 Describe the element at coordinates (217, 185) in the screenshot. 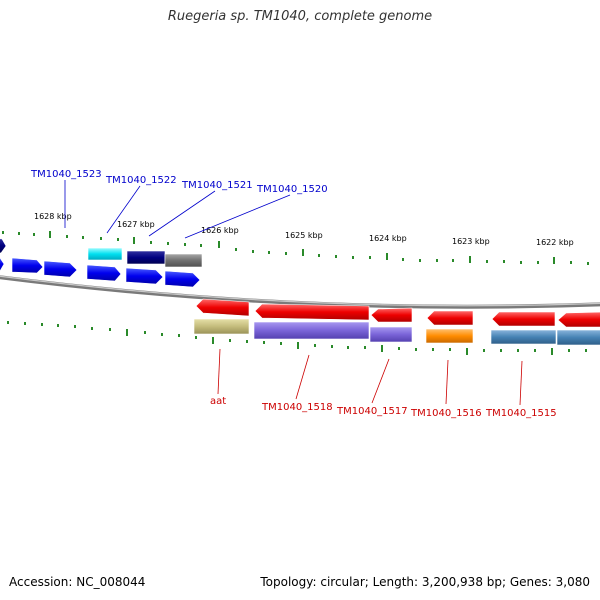

I see `gene-label: TM1040_1521` at that location.